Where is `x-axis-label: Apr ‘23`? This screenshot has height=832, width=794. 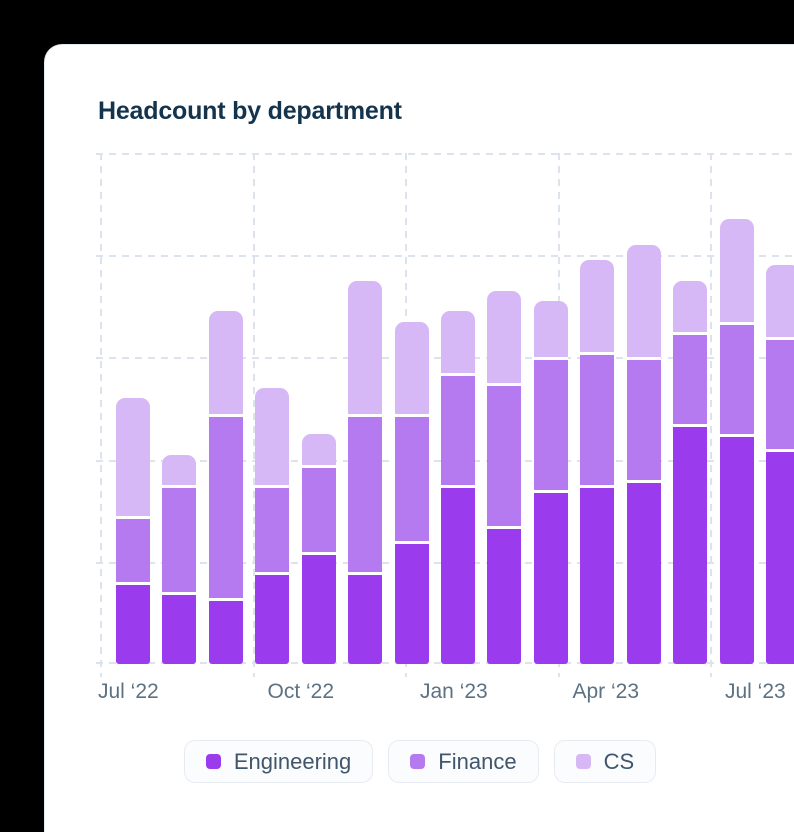
x-axis-label: Apr ‘23 is located at coordinates (606, 691).